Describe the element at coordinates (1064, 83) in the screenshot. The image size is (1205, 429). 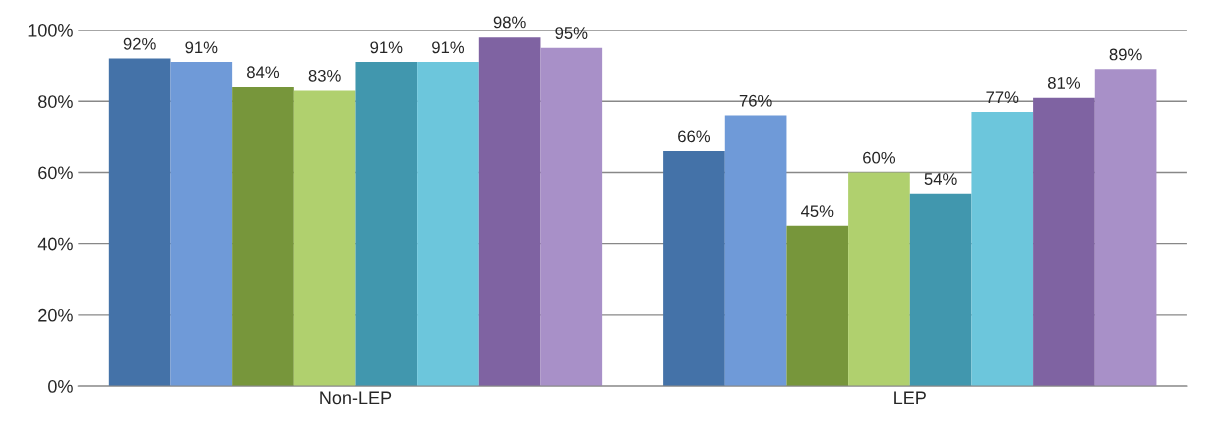
I see `data-label: 81%` at that location.